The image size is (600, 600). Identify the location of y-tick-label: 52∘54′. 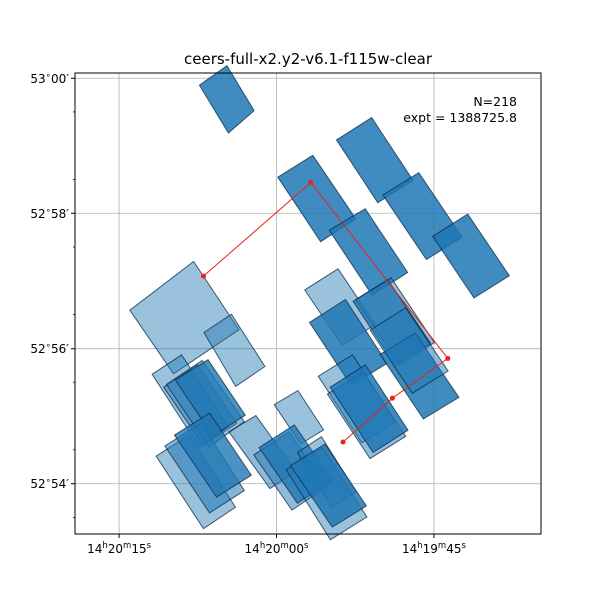
(49, 483).